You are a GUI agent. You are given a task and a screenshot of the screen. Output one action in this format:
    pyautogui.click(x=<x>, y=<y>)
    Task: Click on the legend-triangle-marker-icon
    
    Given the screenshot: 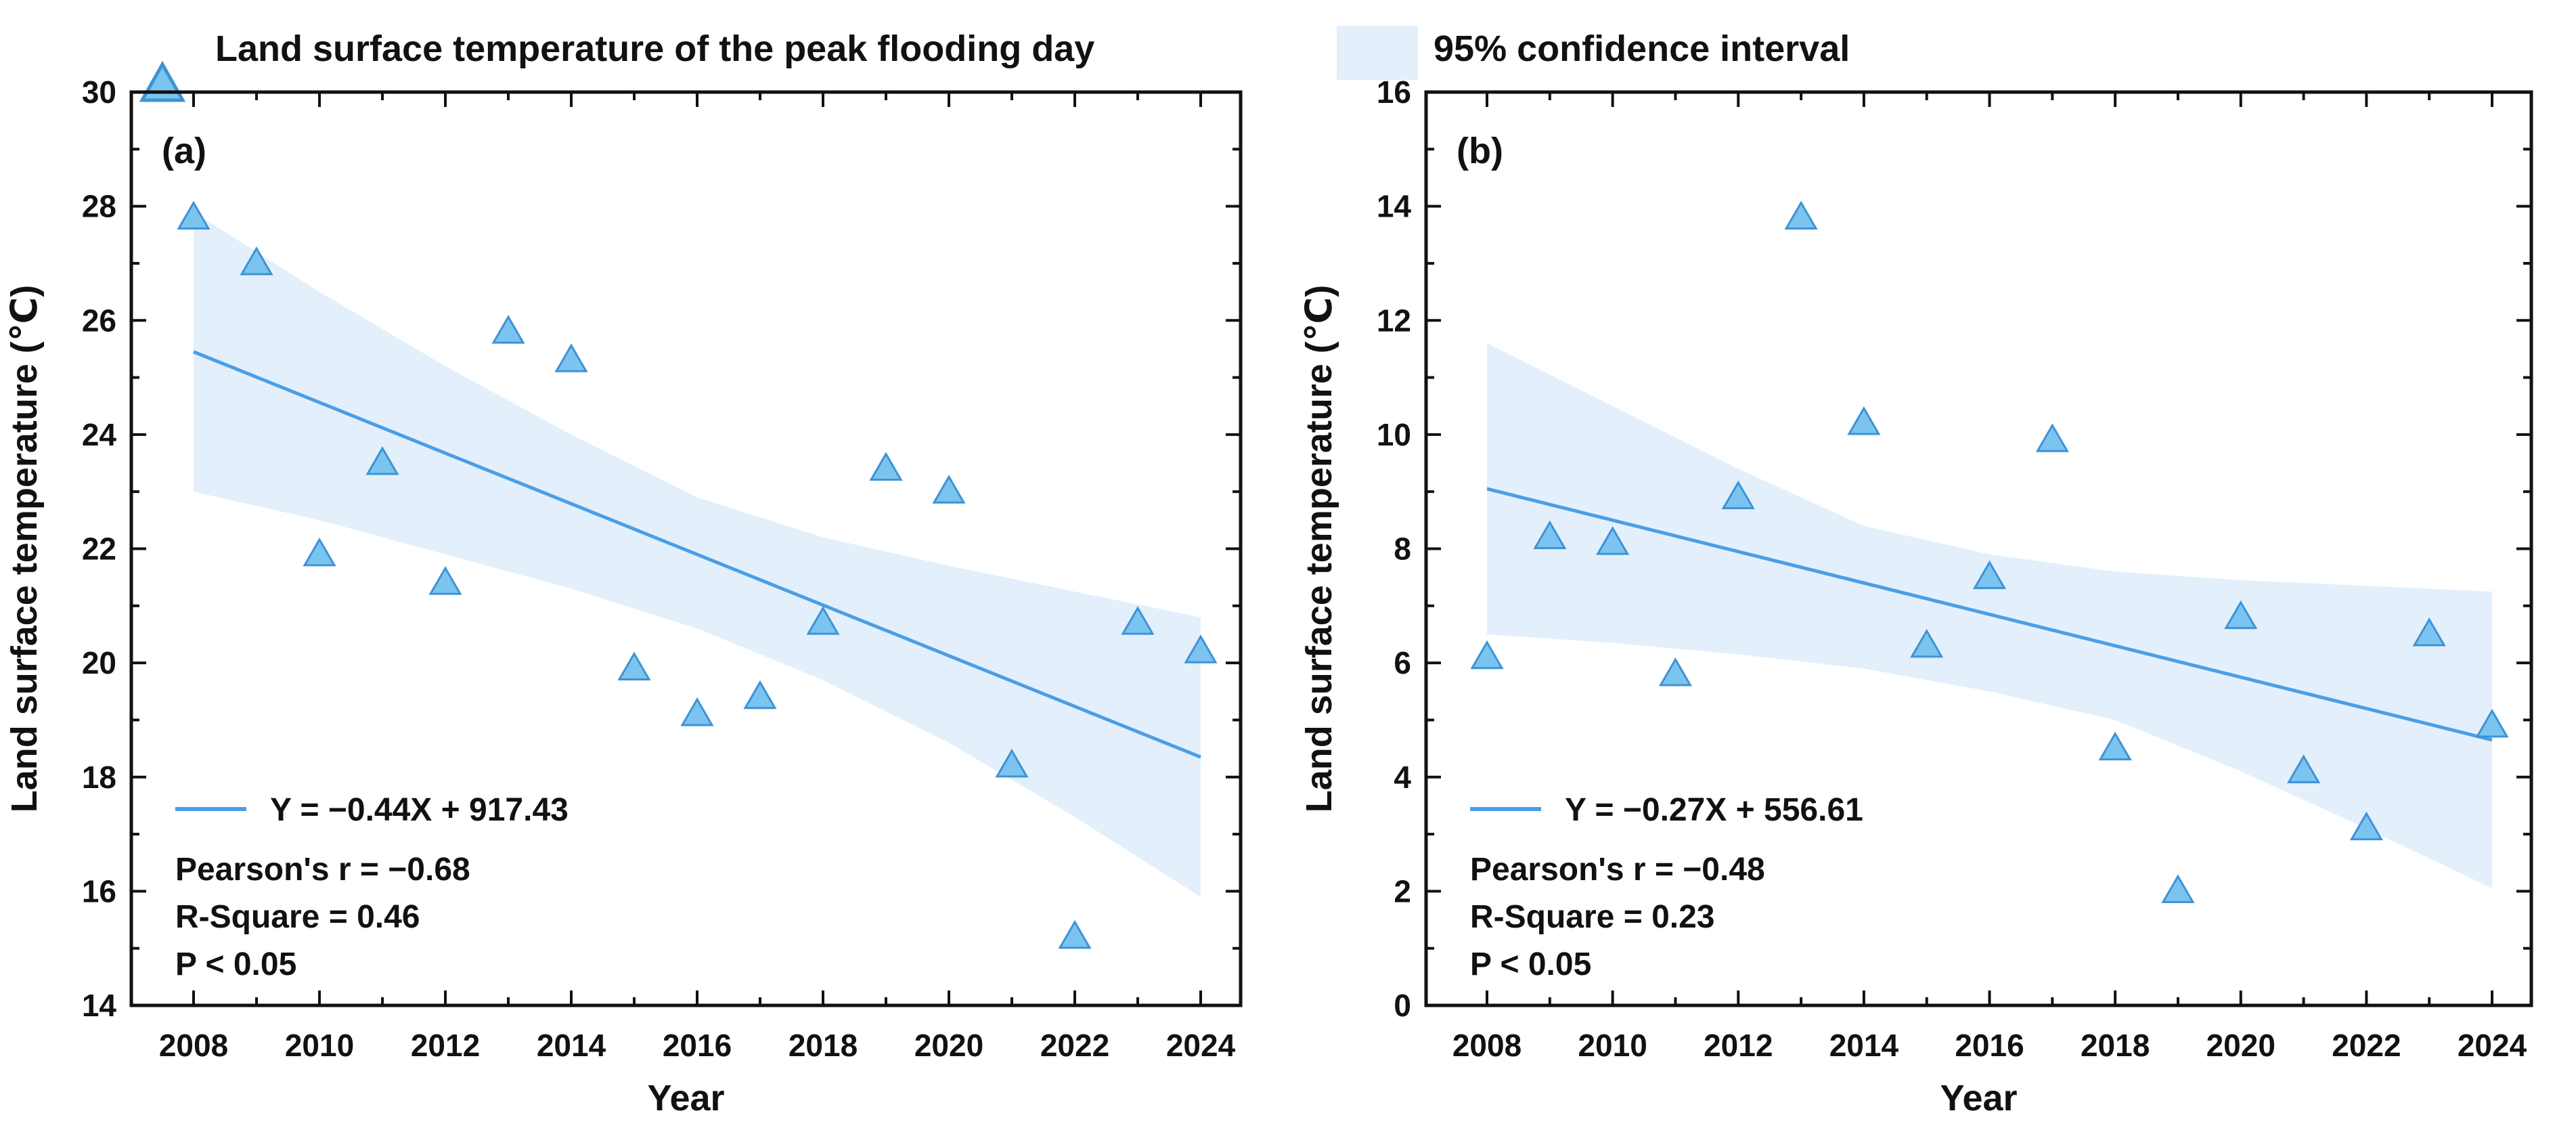 What is the action you would take?
    pyautogui.click(x=162, y=81)
    